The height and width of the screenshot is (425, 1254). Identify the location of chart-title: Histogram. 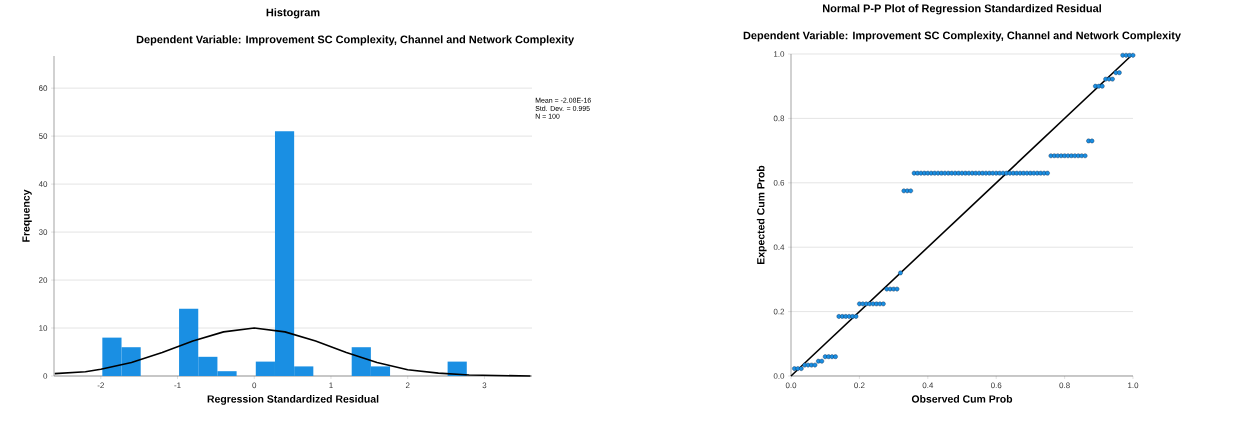
(293, 13).